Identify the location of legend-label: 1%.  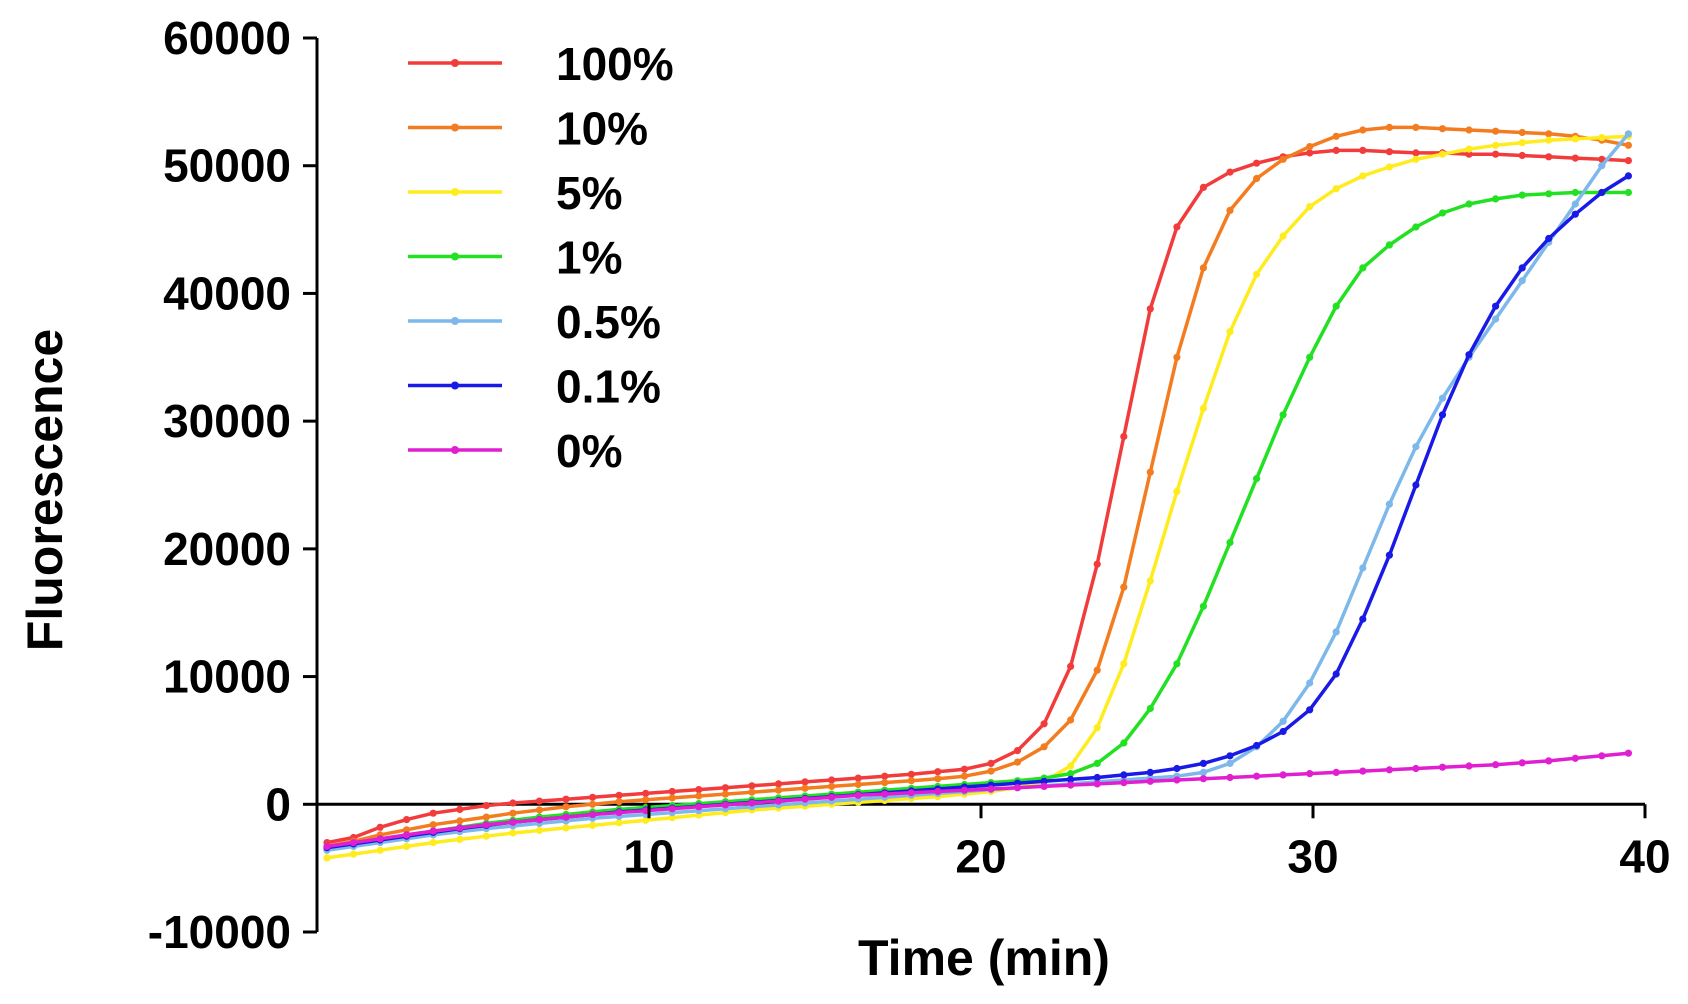
(589, 258).